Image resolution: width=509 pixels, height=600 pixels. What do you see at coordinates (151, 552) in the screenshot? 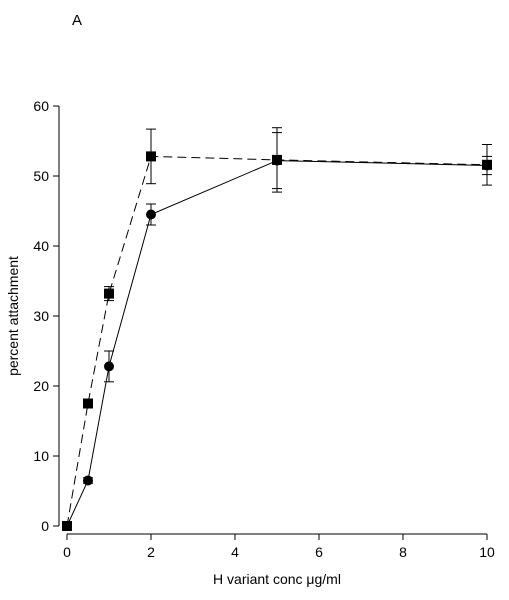
I see `x-tick-label: 2` at bounding box center [151, 552].